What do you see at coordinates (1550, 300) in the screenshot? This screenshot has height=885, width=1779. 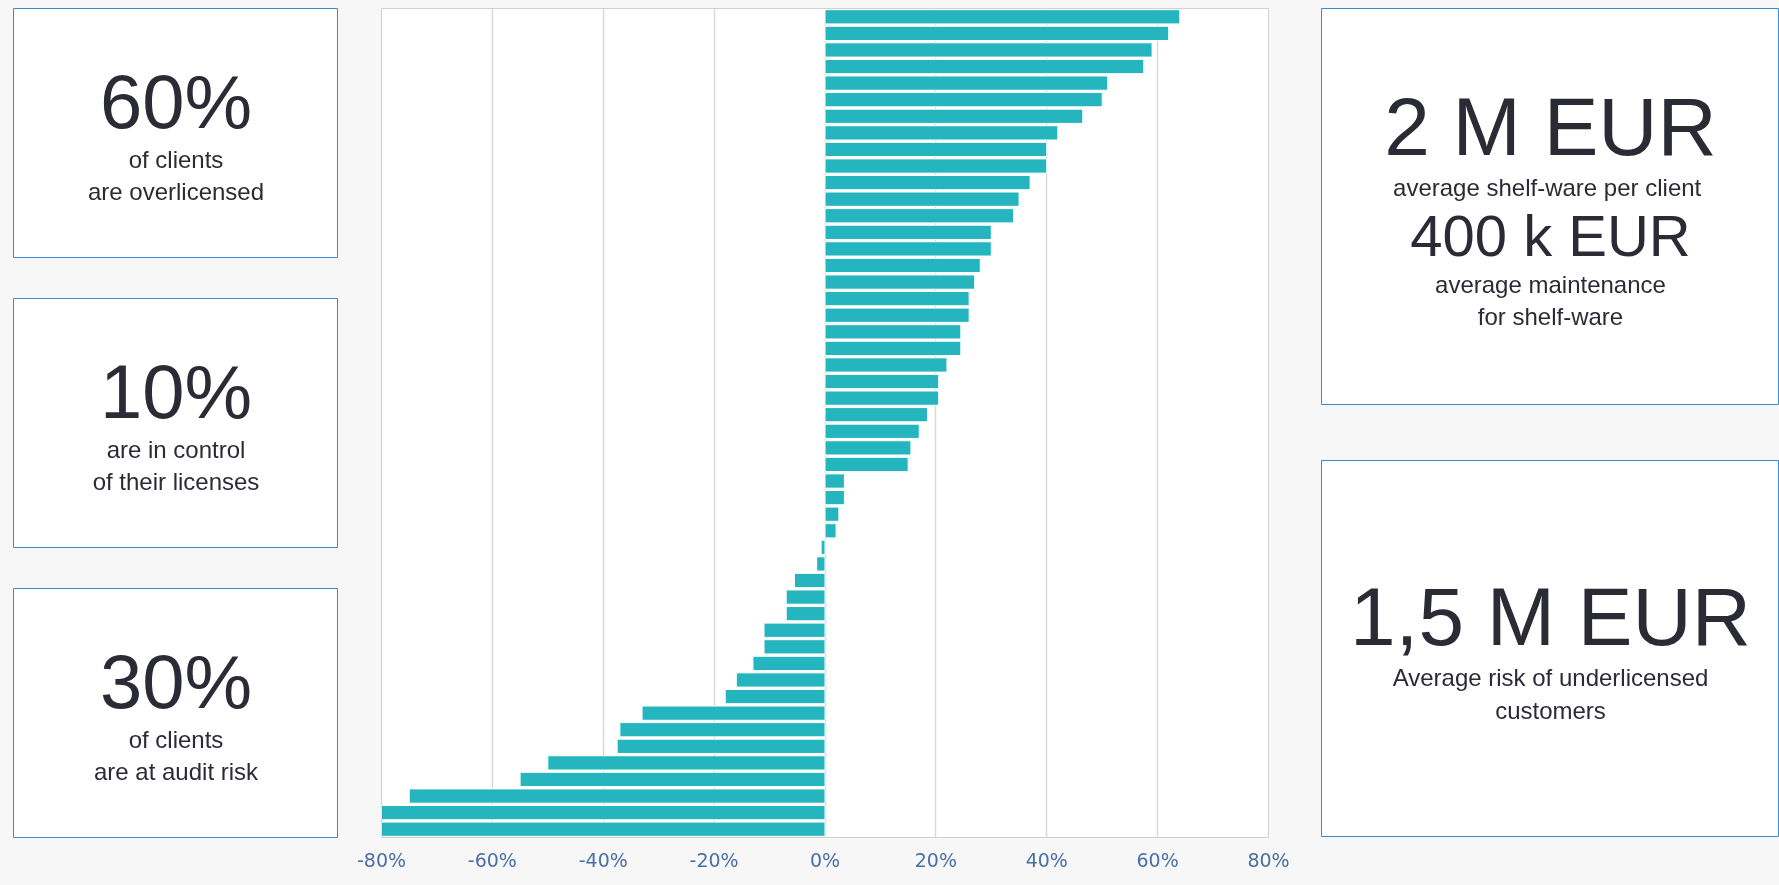 I see `text: average maintenance for shelf-ware` at bounding box center [1550, 300].